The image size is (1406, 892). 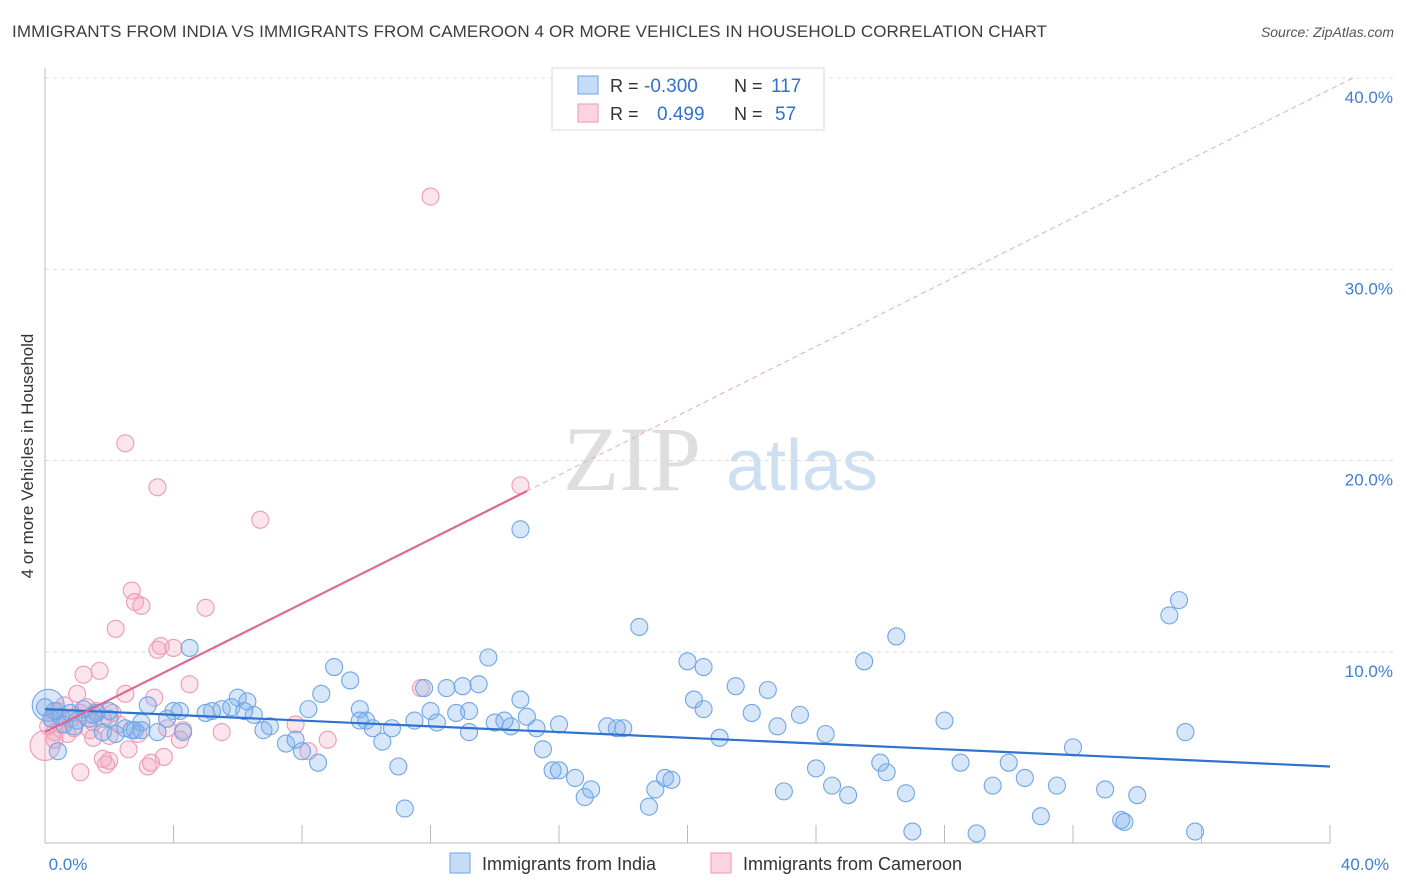 I want to click on legend-swatch-india, so click(x=588, y=85).